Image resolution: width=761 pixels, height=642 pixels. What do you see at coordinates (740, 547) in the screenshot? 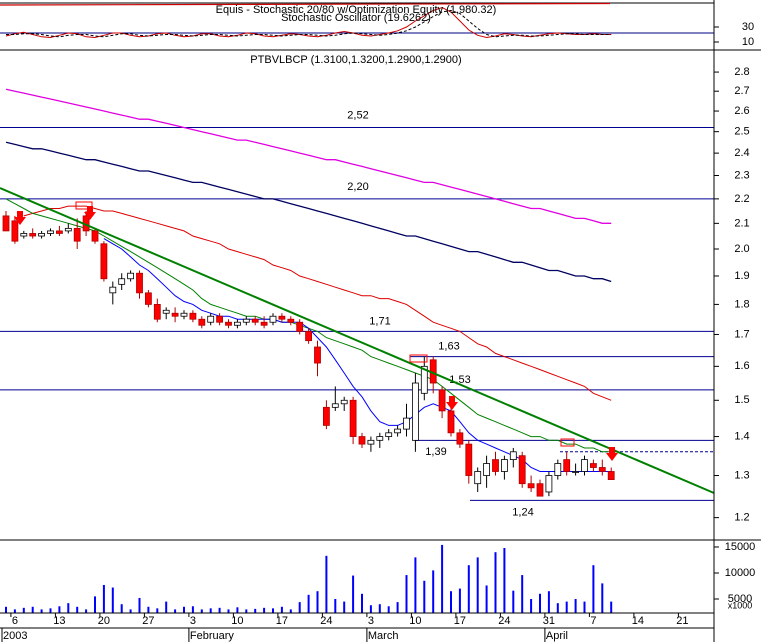
I see `y-tick-label: 15000` at bounding box center [740, 547].